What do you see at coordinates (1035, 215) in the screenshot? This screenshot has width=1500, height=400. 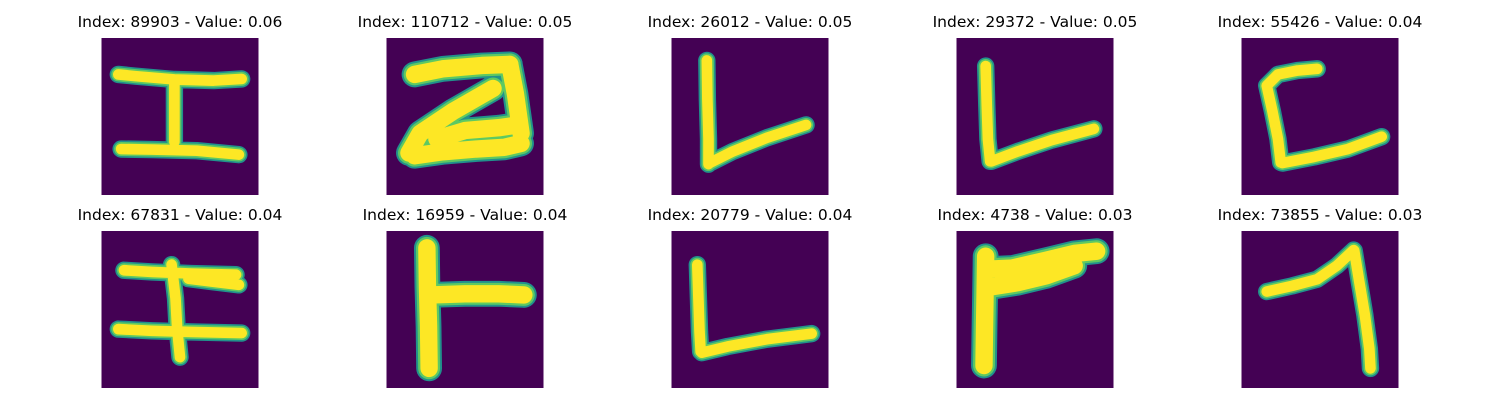 I see `panel-title: Index: 4738 - Value: 0.03` at bounding box center [1035, 215].